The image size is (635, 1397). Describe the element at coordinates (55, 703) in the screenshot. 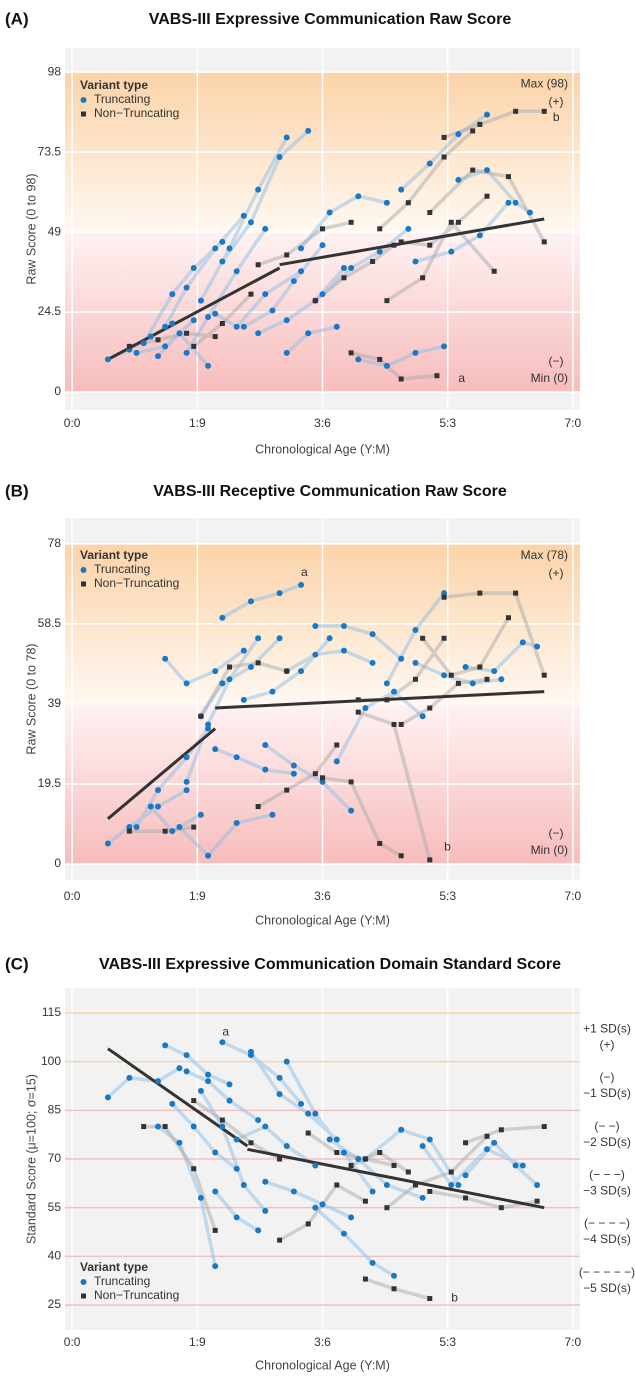

I see `y-tick-label: 39` at that location.